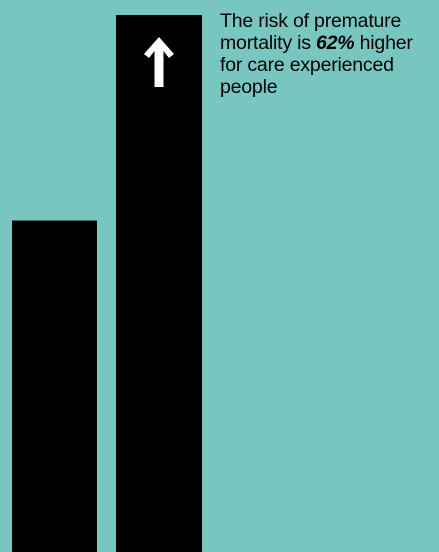  Describe the element at coordinates (311, 32) in the screenshot. I see `annotation-text-before: The risk of premature mortality is` at that location.